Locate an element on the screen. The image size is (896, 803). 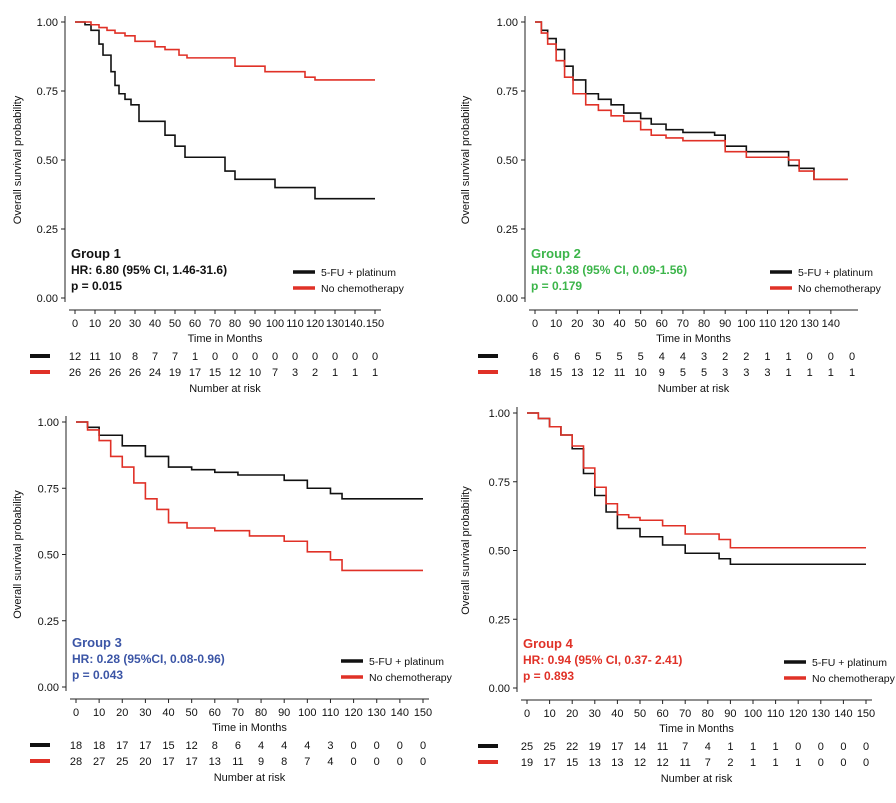
risk-count: 6 is located at coordinates (556, 357).